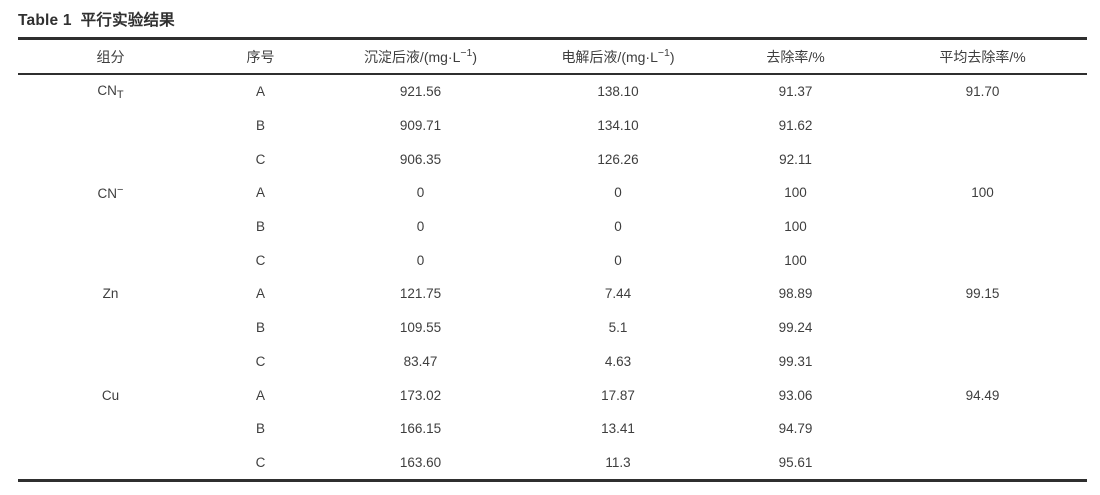 This screenshot has height=495, width=1100. Describe the element at coordinates (552, 227) in the screenshot. I see `table-row: B 0 0 100` at that location.